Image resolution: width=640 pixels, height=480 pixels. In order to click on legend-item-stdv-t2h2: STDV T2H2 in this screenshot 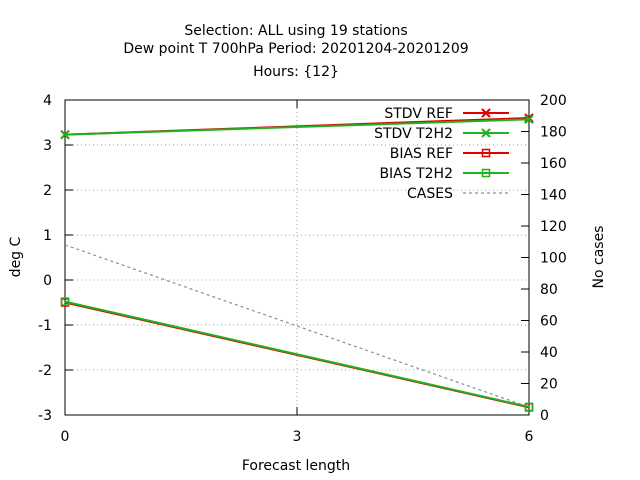, I will do `click(441, 134)`.